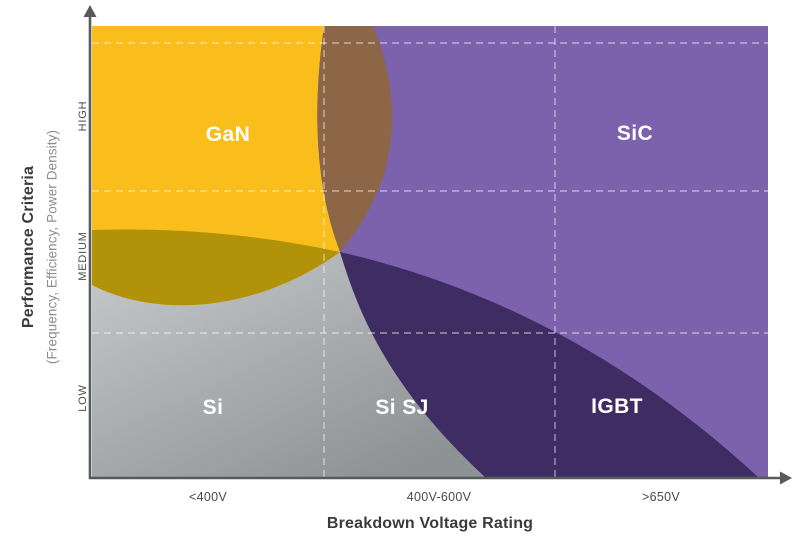 This screenshot has width=800, height=550. Describe the element at coordinates (52, 247) in the screenshot. I see `y-axis-subtitle: (Frequency, Efficiency, Power Density)` at that location.